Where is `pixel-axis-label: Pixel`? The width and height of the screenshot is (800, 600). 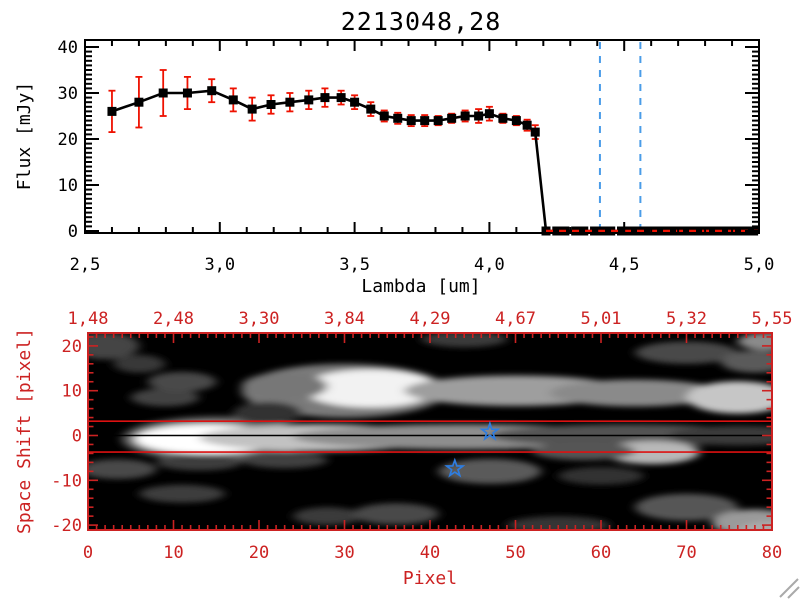
pixel-axis-label: Pixel is located at coordinates (430, 578).